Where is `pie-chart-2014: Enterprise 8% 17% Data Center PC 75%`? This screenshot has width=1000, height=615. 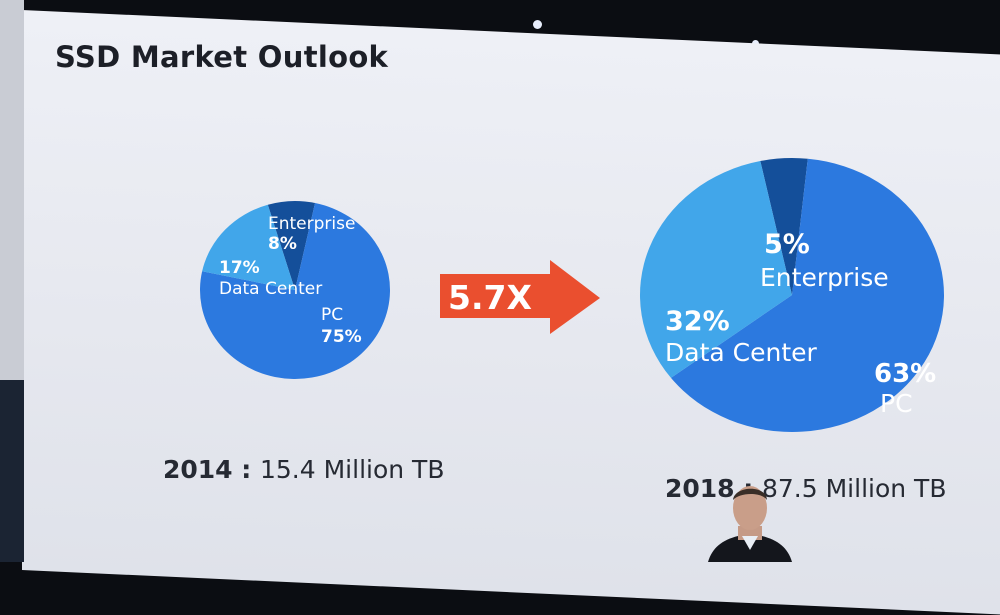
pie-chart-2014: Enterprise 8% 17% Data Center PC 75% is located at coordinates (295, 289).